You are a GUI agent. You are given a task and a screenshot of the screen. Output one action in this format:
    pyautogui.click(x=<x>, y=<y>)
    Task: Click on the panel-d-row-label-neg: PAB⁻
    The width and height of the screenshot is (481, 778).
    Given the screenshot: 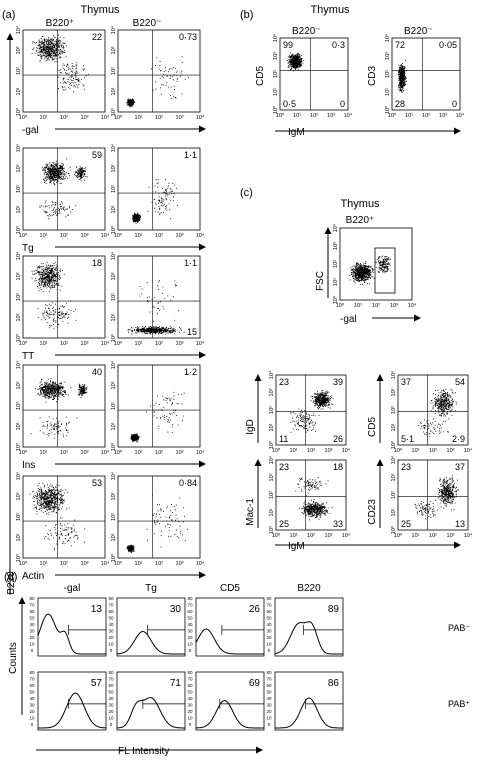 What is the action you would take?
    pyautogui.click(x=459, y=628)
    